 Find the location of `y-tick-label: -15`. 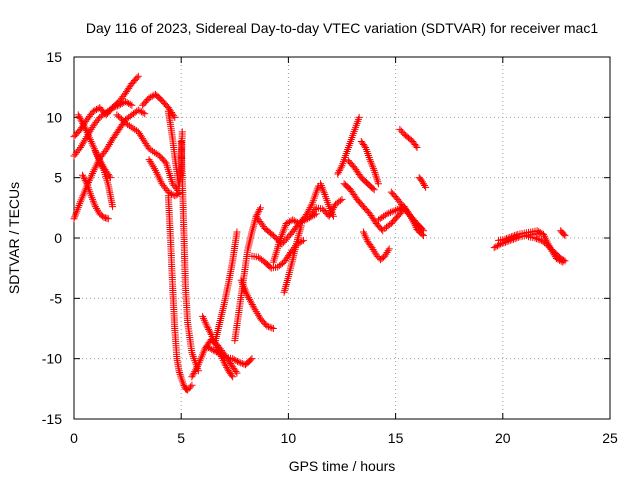

y-tick-label: -15 is located at coordinates (52, 419).